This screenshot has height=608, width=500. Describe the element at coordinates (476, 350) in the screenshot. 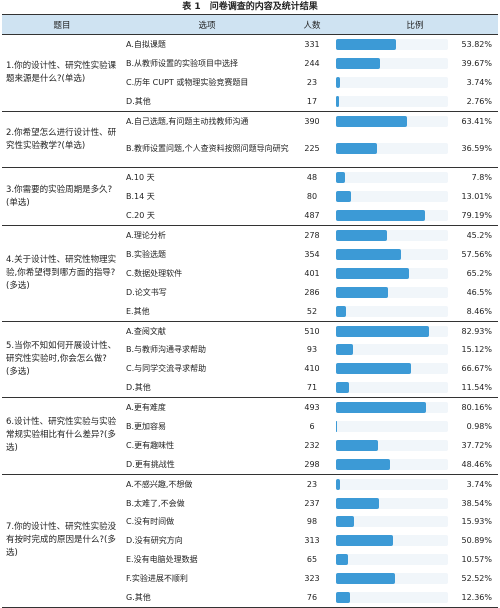

I see `ratio-percent: 15.12%` at that location.